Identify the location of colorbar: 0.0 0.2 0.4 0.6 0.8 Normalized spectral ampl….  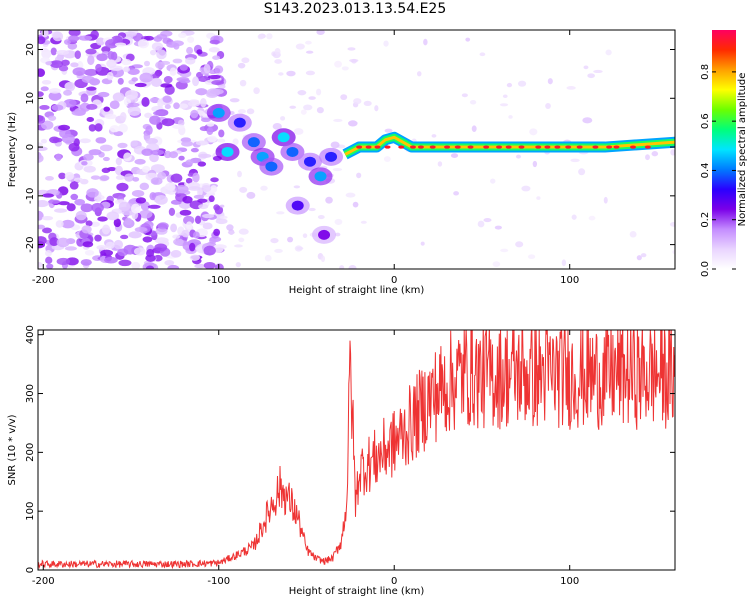
(724, 153).